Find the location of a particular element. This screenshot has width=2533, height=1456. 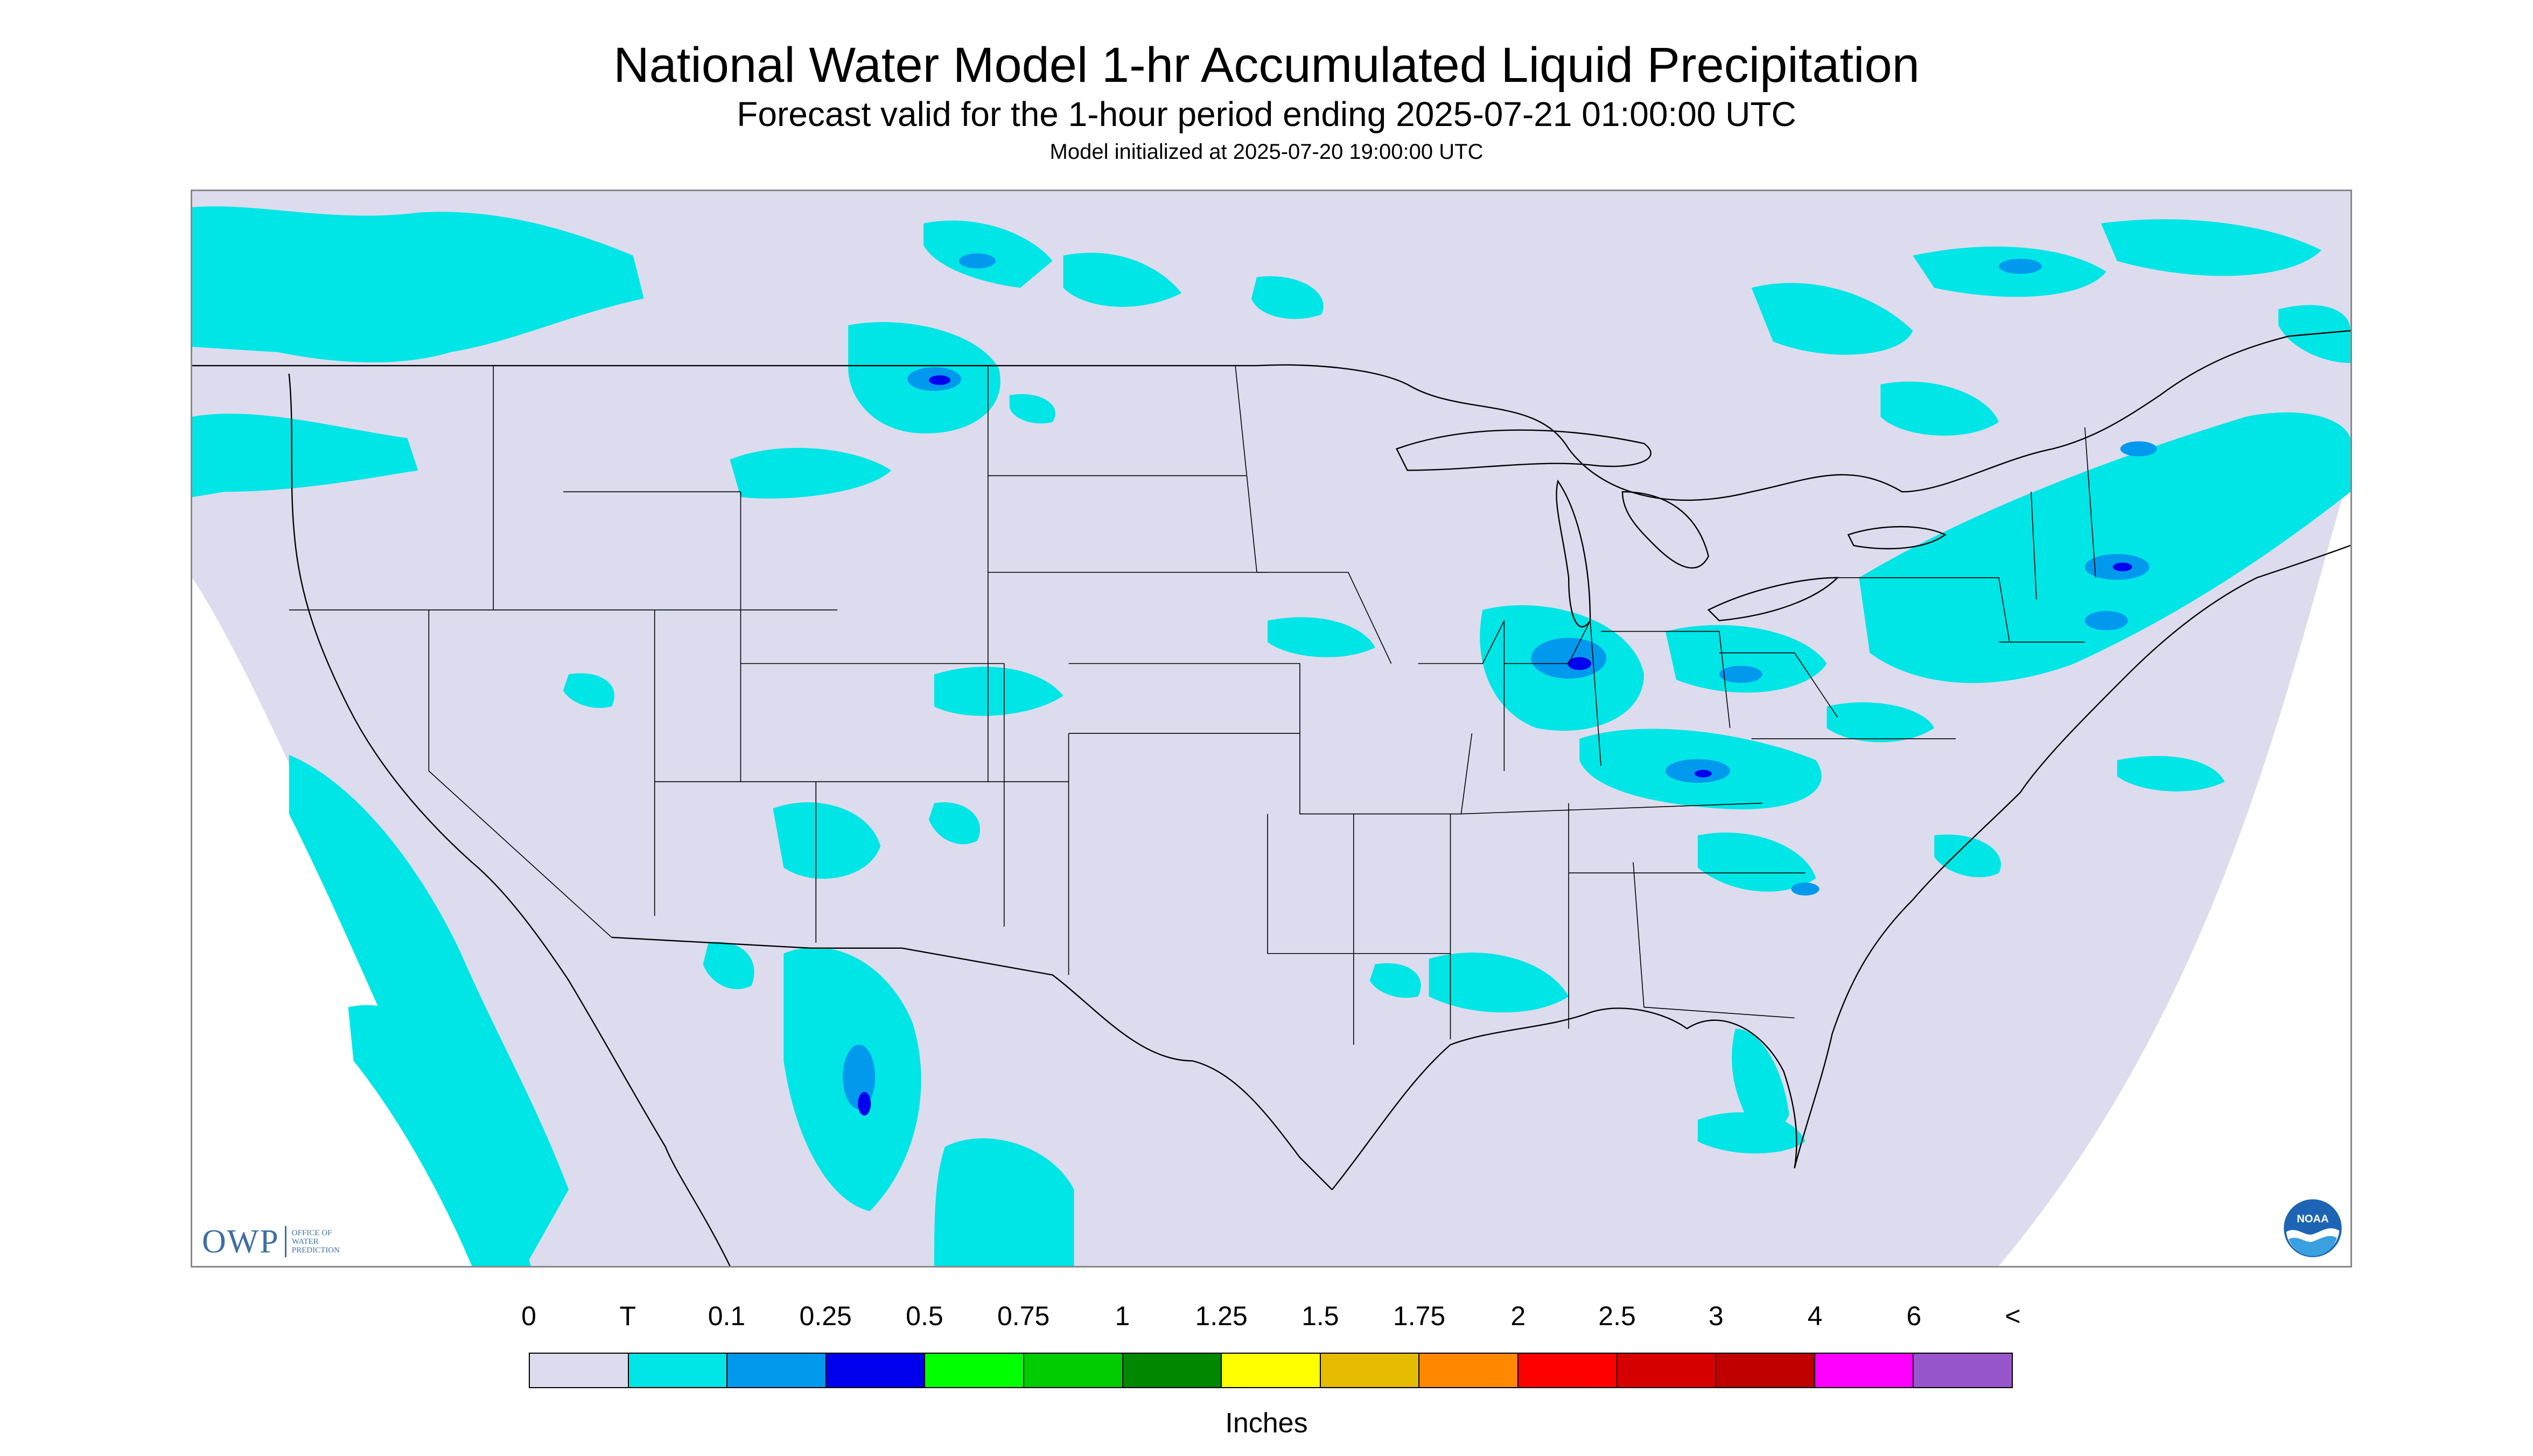

legend-label: 2 is located at coordinates (1518, 1316).